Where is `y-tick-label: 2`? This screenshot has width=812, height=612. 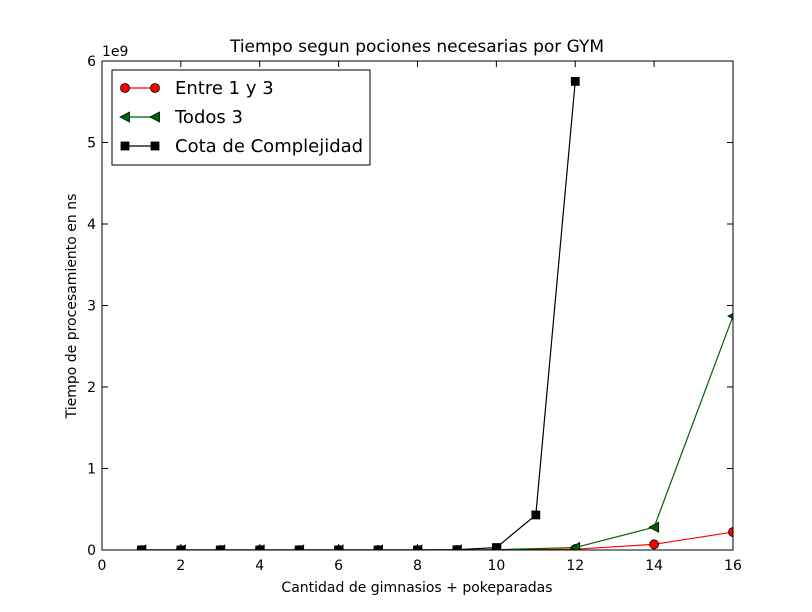 y-tick-label: 2 is located at coordinates (91, 388).